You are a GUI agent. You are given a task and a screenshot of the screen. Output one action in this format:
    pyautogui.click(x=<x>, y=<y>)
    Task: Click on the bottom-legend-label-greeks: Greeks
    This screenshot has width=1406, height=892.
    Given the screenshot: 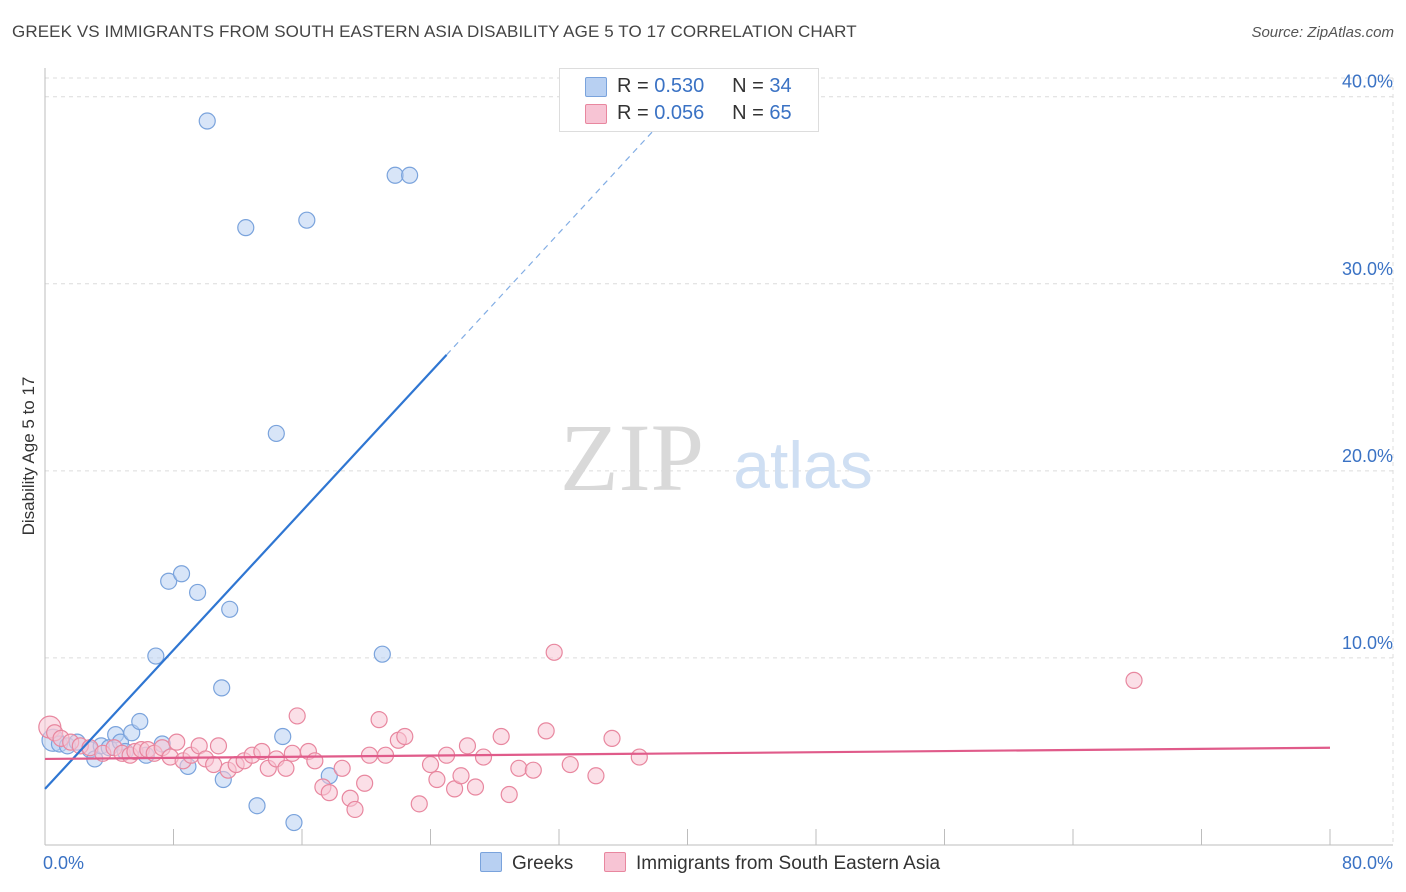 What is the action you would take?
    pyautogui.click(x=543, y=863)
    